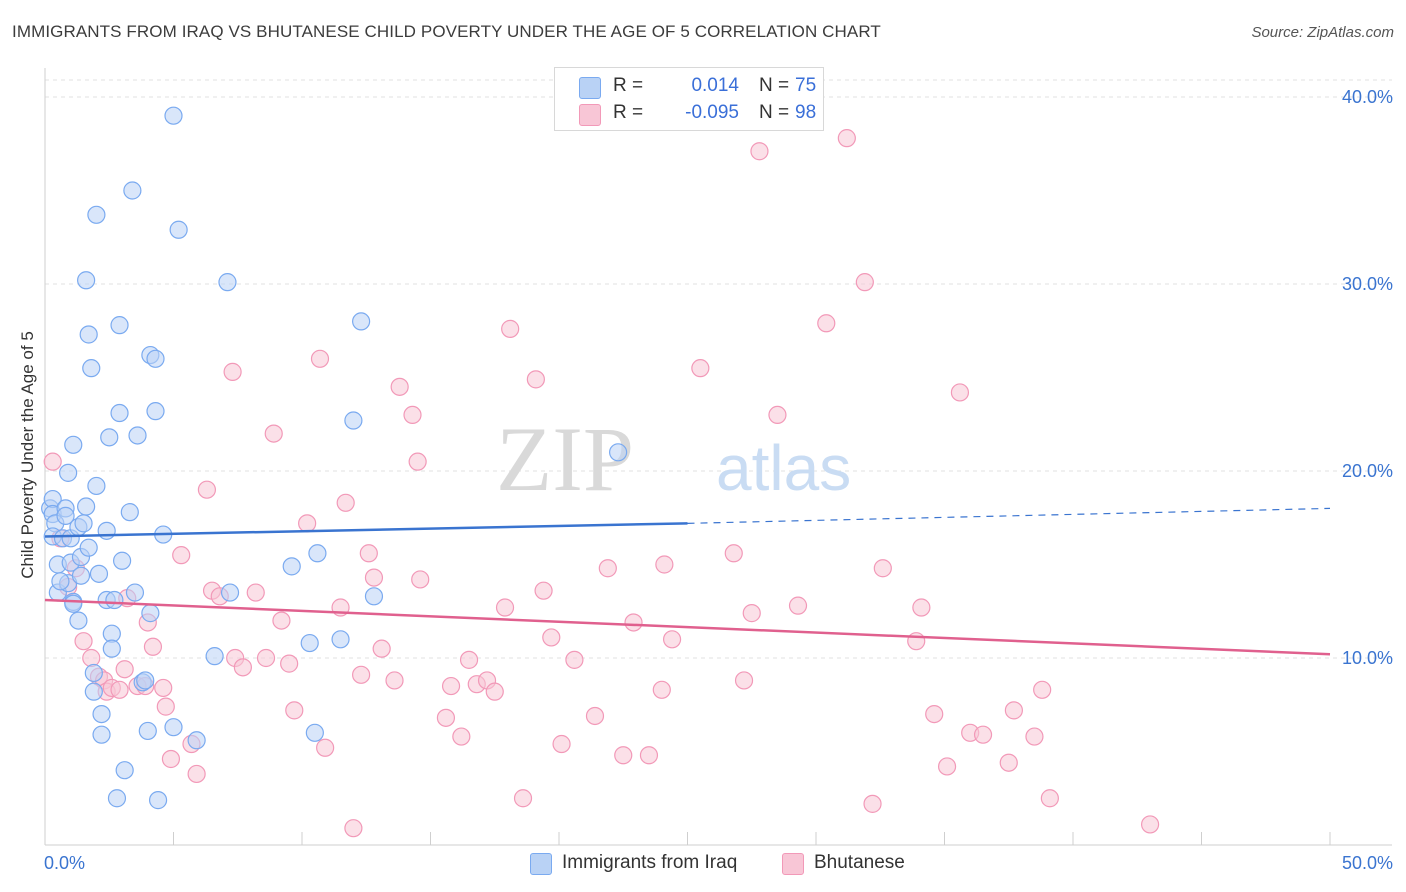  I want to click on watermark-atlas: atlas, so click(783, 468).